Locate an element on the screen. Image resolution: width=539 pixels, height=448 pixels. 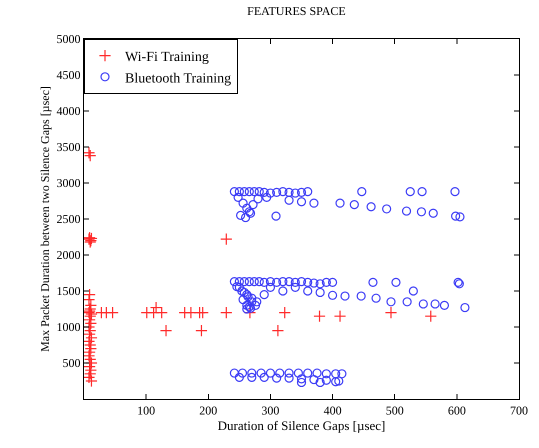
y-tick-label: 2500 is located at coordinates (68, 219).